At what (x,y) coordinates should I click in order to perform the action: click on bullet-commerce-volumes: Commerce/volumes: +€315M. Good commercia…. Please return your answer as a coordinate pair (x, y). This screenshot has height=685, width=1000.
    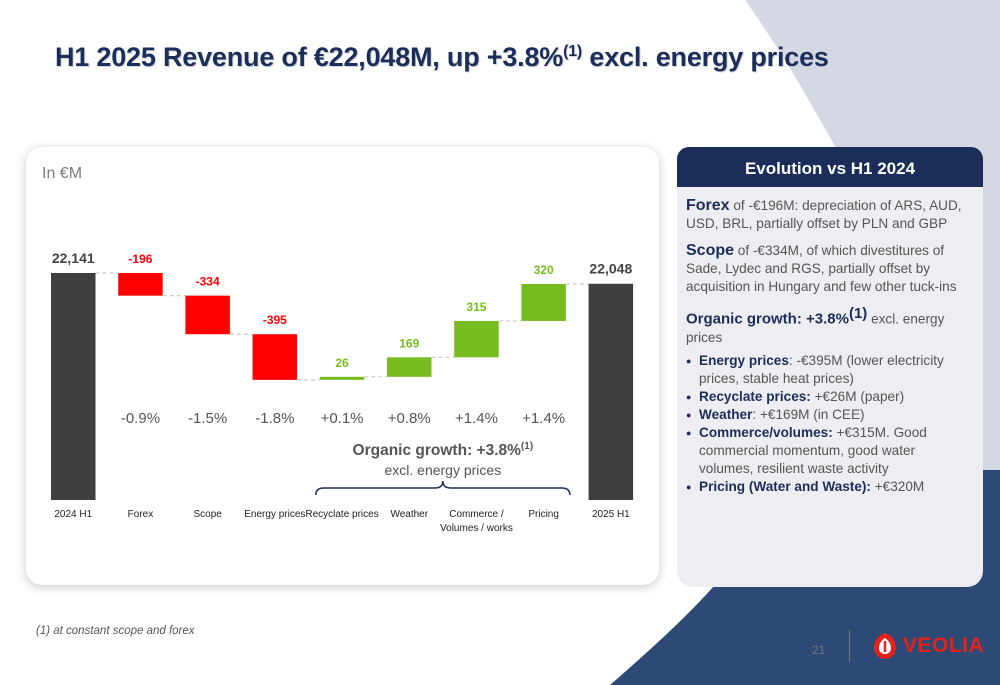
    Looking at the image, I should click on (829, 451).